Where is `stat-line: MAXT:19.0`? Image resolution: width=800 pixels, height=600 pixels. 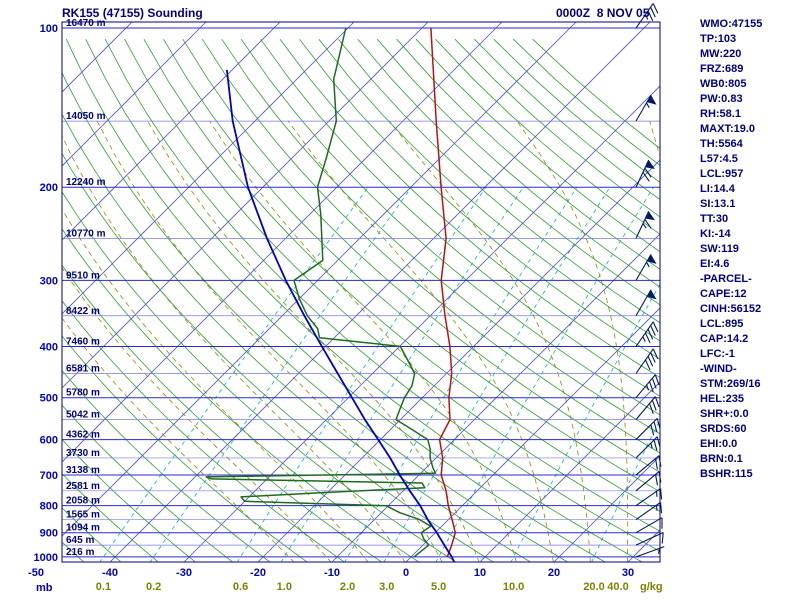
stat-line: MAXT:19.0 is located at coordinates (728, 129).